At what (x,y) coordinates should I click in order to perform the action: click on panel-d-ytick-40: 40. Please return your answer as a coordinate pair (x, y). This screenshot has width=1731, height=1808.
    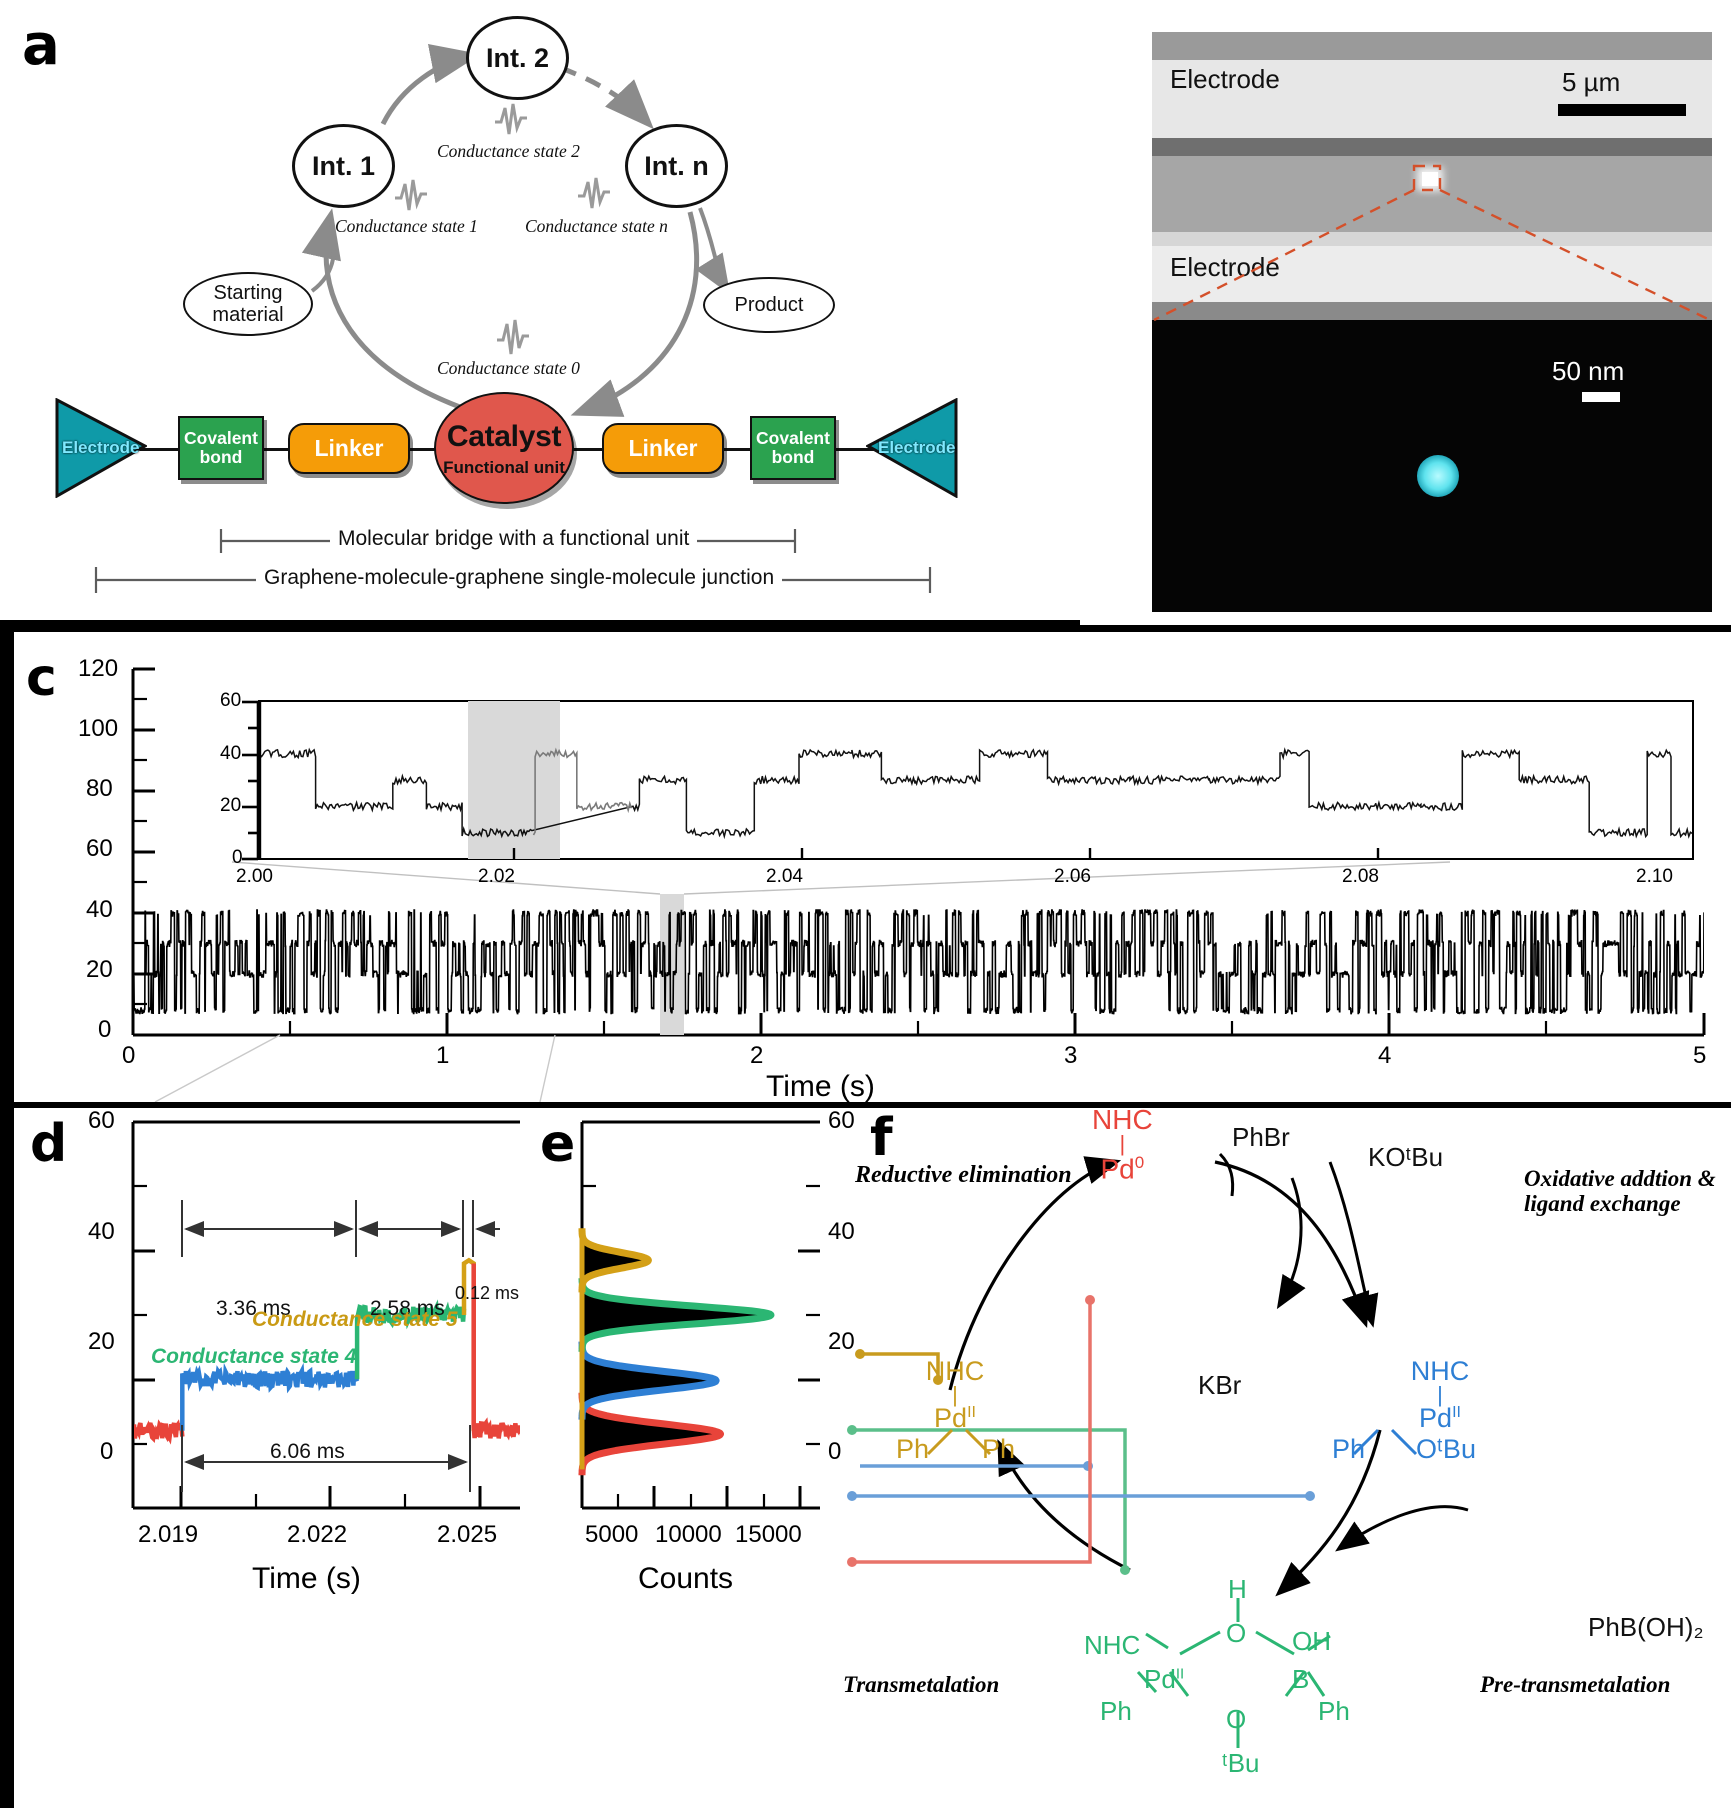
    Looking at the image, I should click on (101, 1231).